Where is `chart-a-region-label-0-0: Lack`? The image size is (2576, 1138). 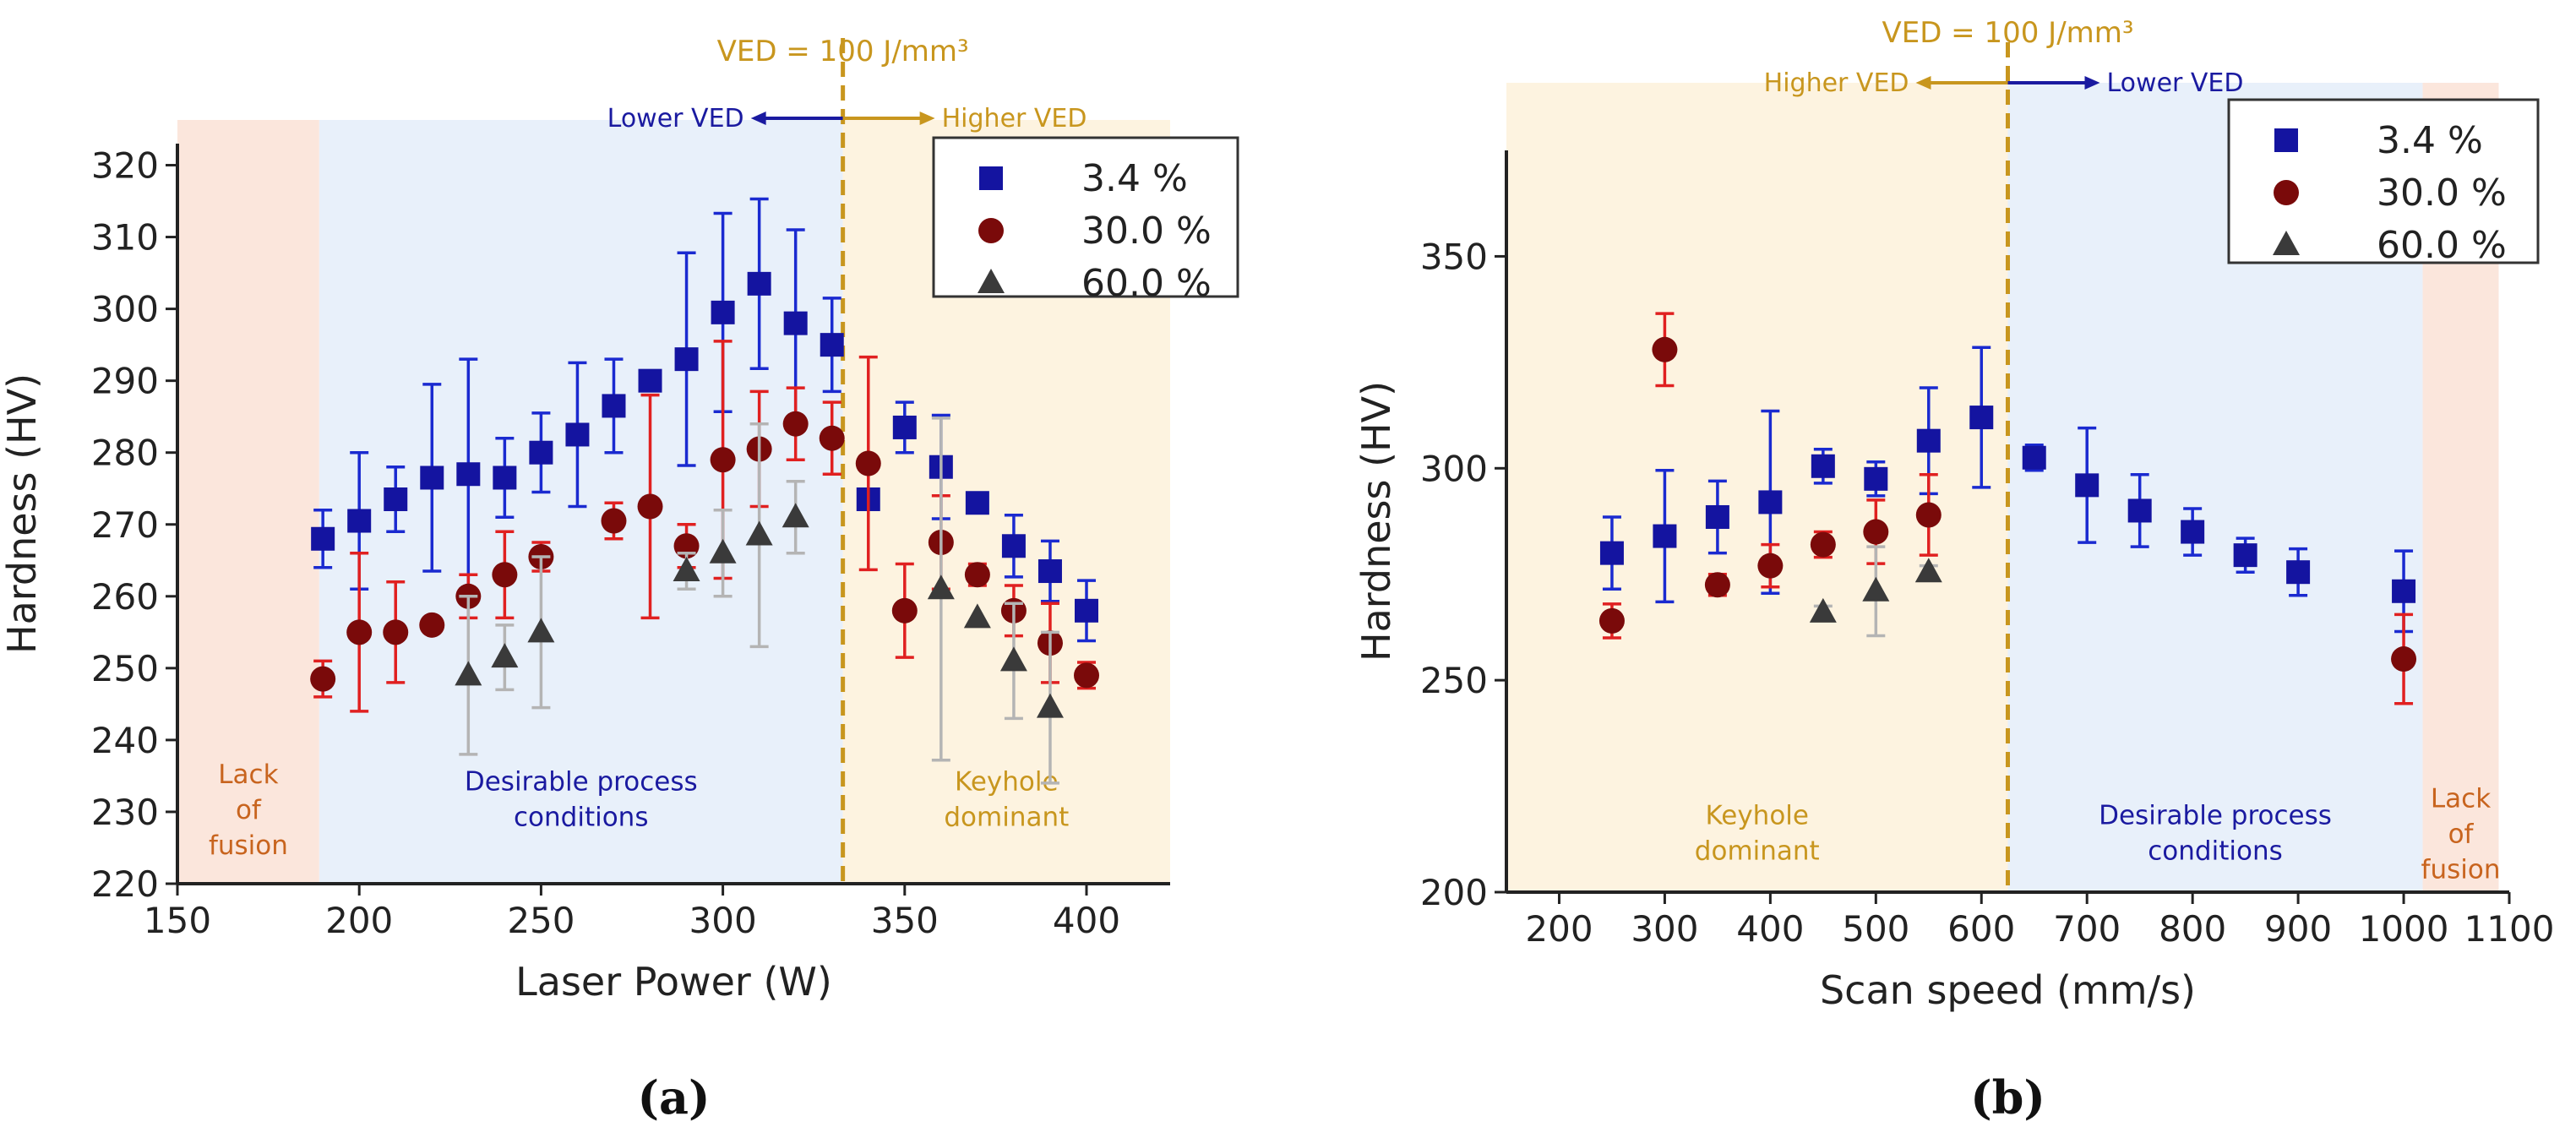
chart-a-region-label-0-0: Lack is located at coordinates (248, 775).